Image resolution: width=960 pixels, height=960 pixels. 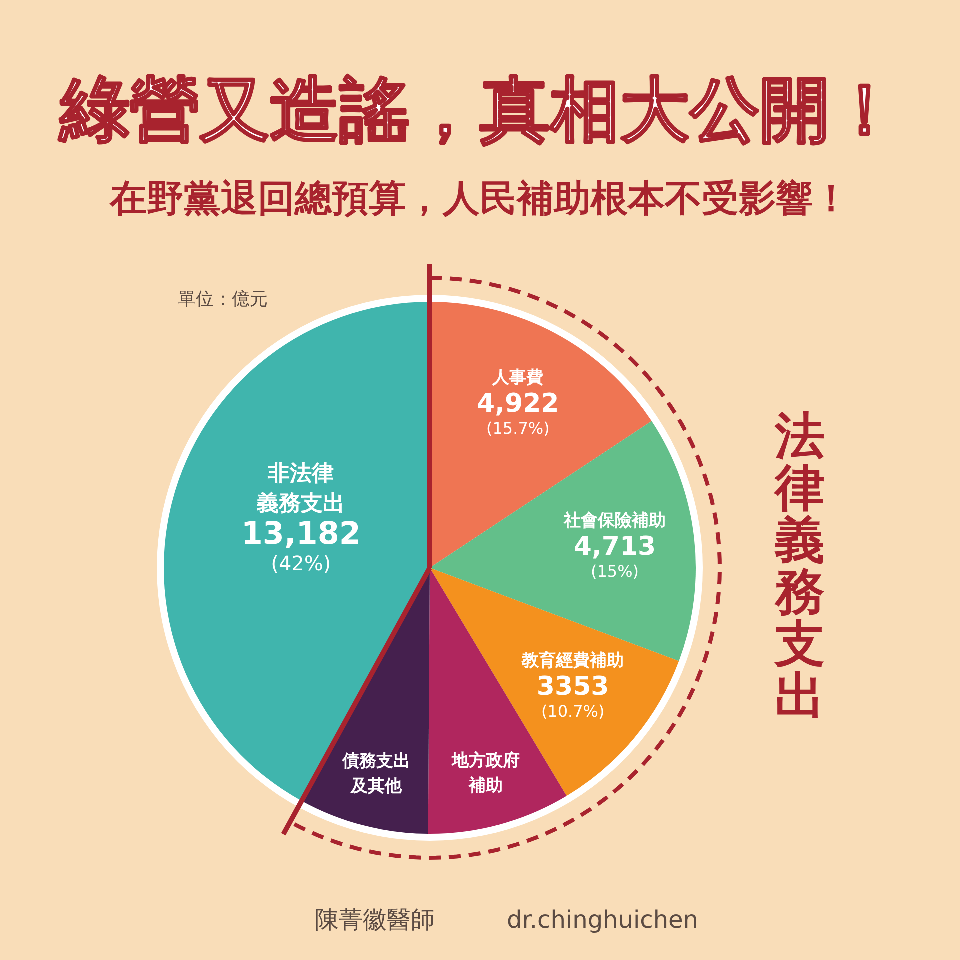 What do you see at coordinates (518, 413) in the screenshot?
I see `text: 4,922 (15.7%)` at bounding box center [518, 413].